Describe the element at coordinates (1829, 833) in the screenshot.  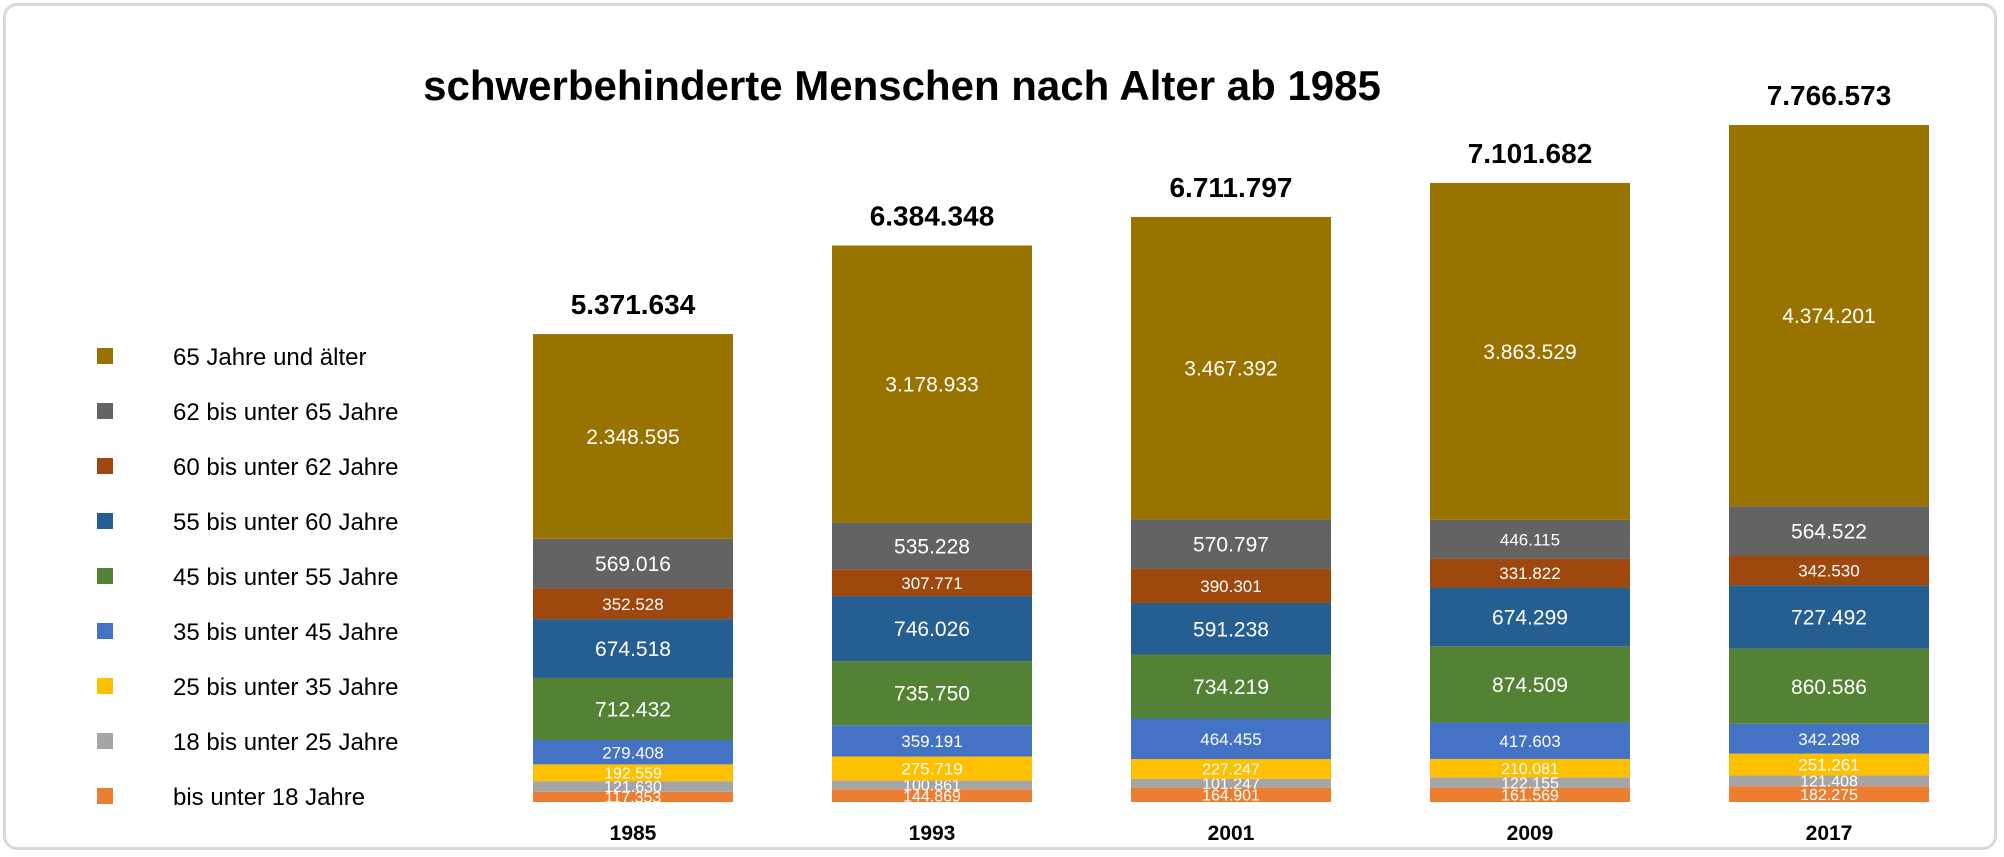
I see `x-tick-label: 2017` at that location.